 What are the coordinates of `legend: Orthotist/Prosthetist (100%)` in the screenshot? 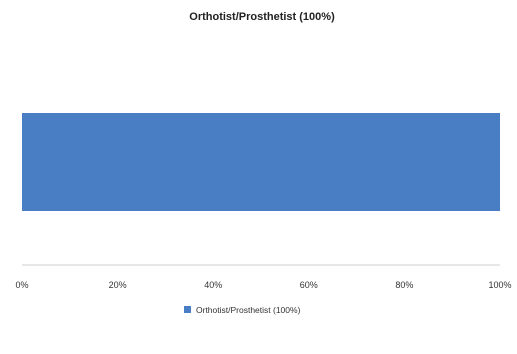 It's located at (242, 310).